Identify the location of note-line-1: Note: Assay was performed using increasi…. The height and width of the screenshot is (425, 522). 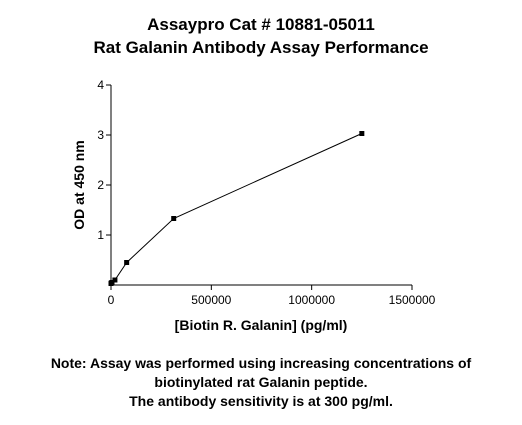
(261, 363).